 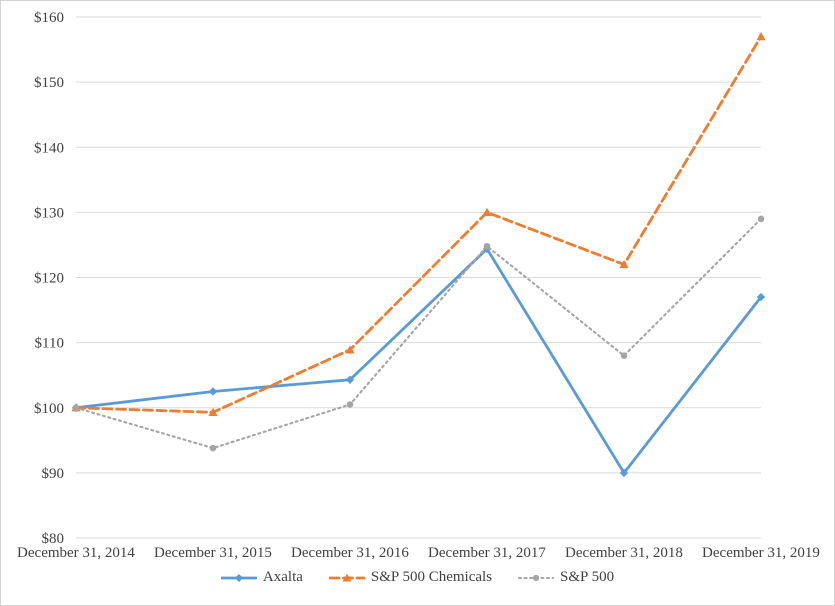 What do you see at coordinates (587, 577) in the screenshot?
I see `legend-label: S&P 500` at bounding box center [587, 577].